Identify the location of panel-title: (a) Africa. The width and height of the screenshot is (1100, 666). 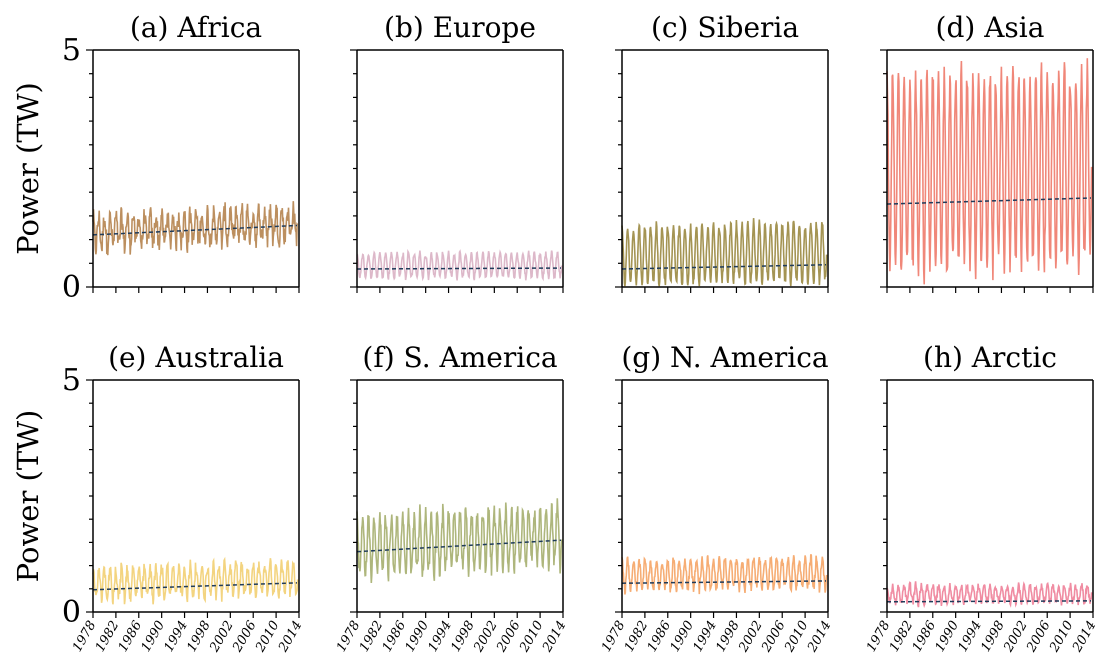
(196, 27).